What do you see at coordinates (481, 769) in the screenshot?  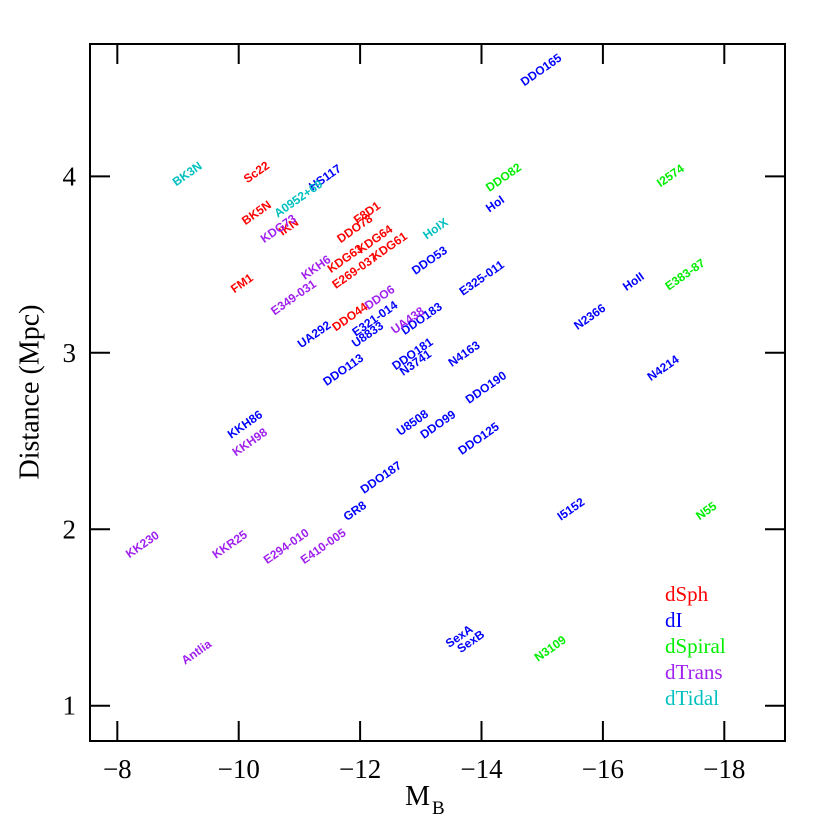 I see `x-tick-label: −14` at bounding box center [481, 769].